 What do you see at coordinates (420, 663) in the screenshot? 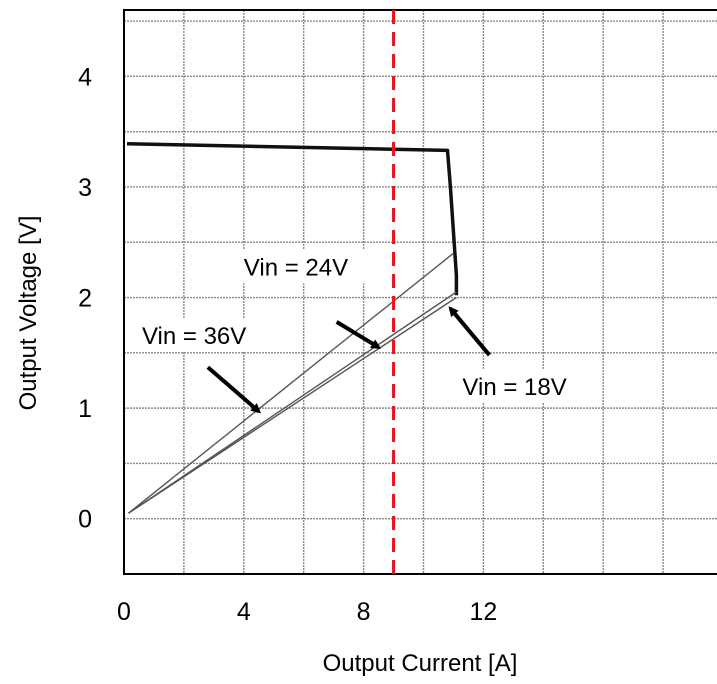
I see `x-axis-label: Output Current [A]` at bounding box center [420, 663].